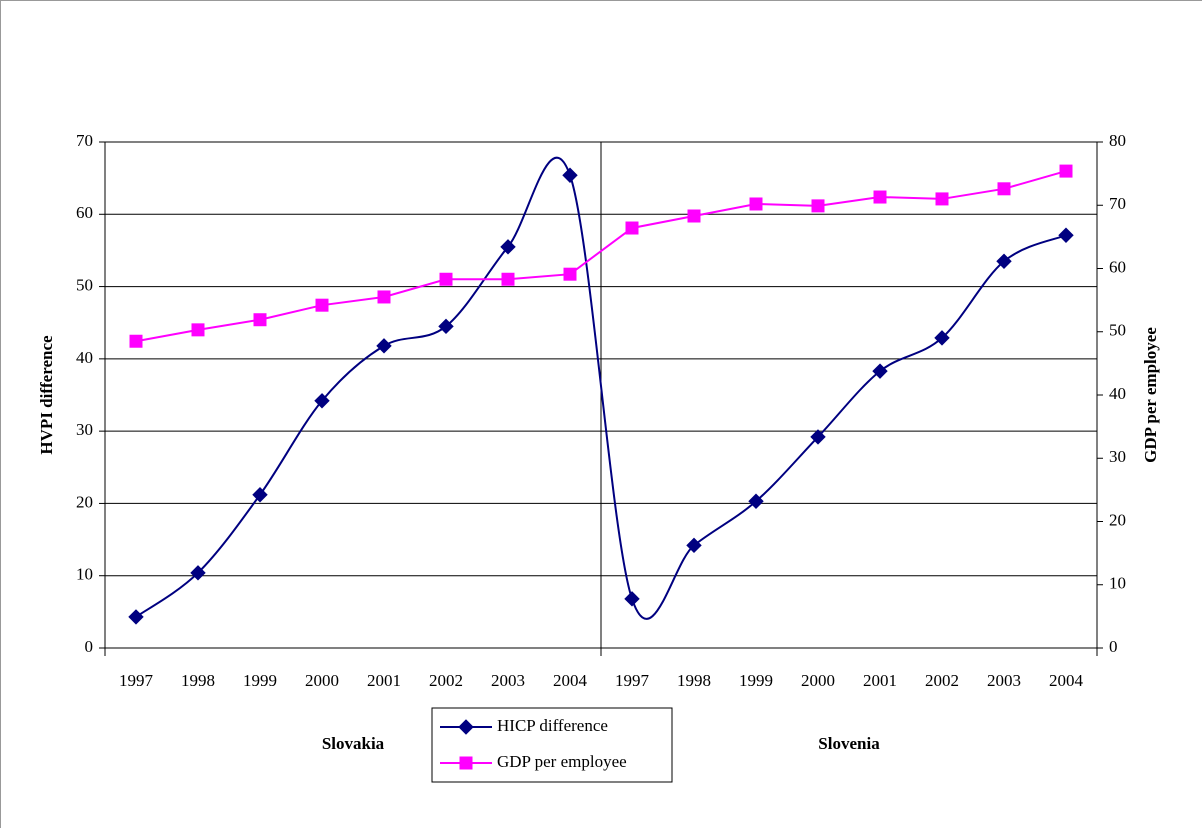  What do you see at coordinates (1117, 519) in the screenshot?
I see `y2-tick-label: 20` at bounding box center [1117, 519].